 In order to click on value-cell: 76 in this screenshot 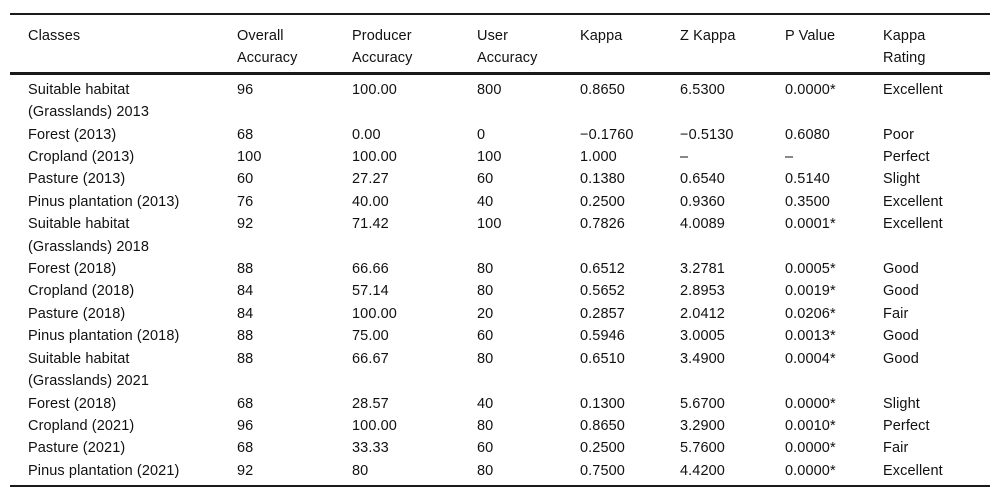, I will do `click(245, 201)`.